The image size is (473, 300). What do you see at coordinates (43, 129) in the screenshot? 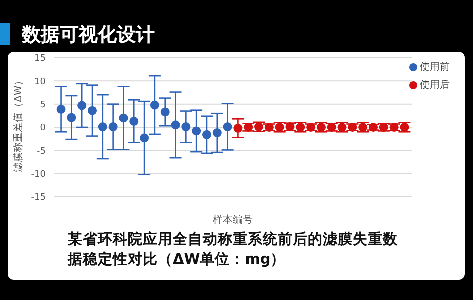
I see `y-tick-label: 0` at bounding box center [43, 129].